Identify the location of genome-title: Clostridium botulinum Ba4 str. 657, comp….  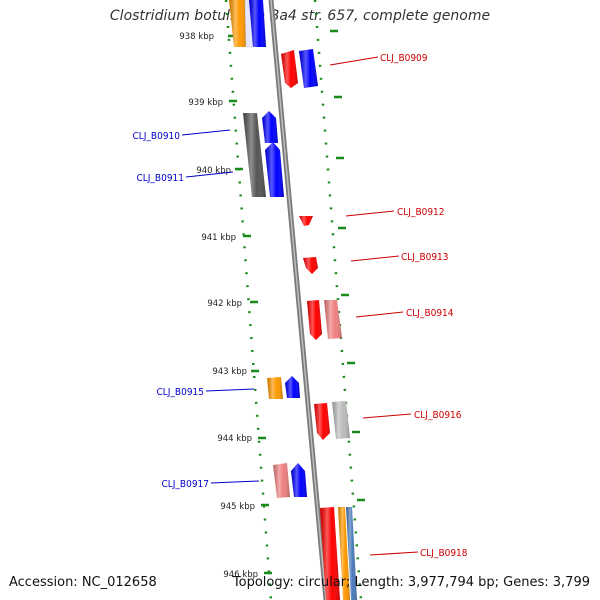
(300, 16).